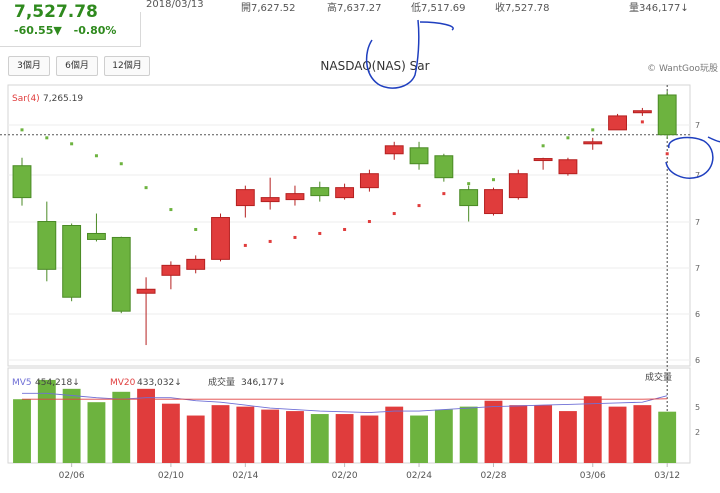 This screenshot has width=720, height=493. I want to click on x-axis-label: 02/20, so click(345, 476).